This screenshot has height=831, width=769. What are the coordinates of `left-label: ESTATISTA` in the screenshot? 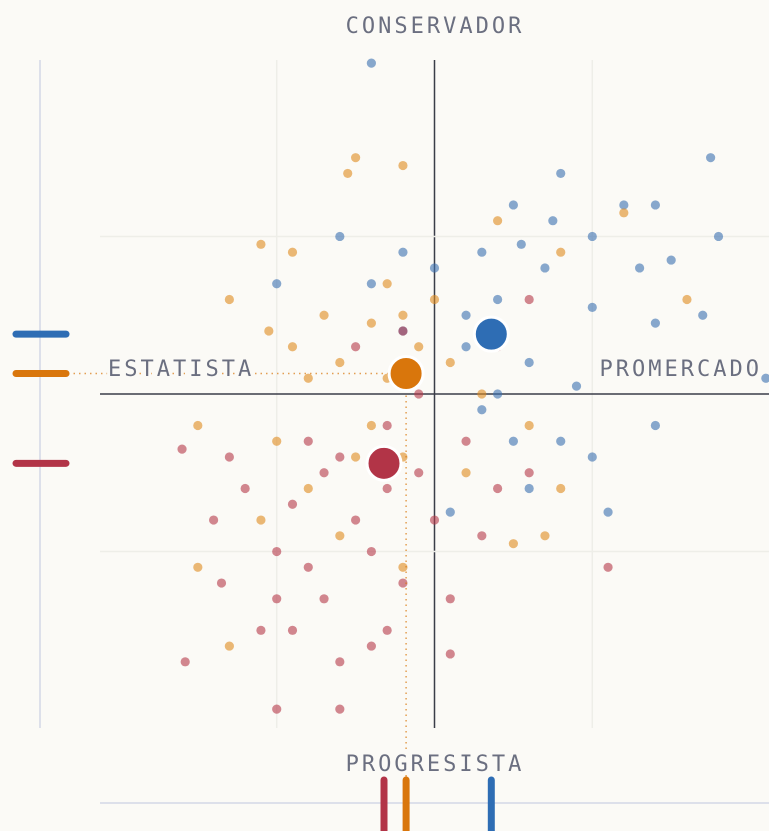 It's located at (181, 369).